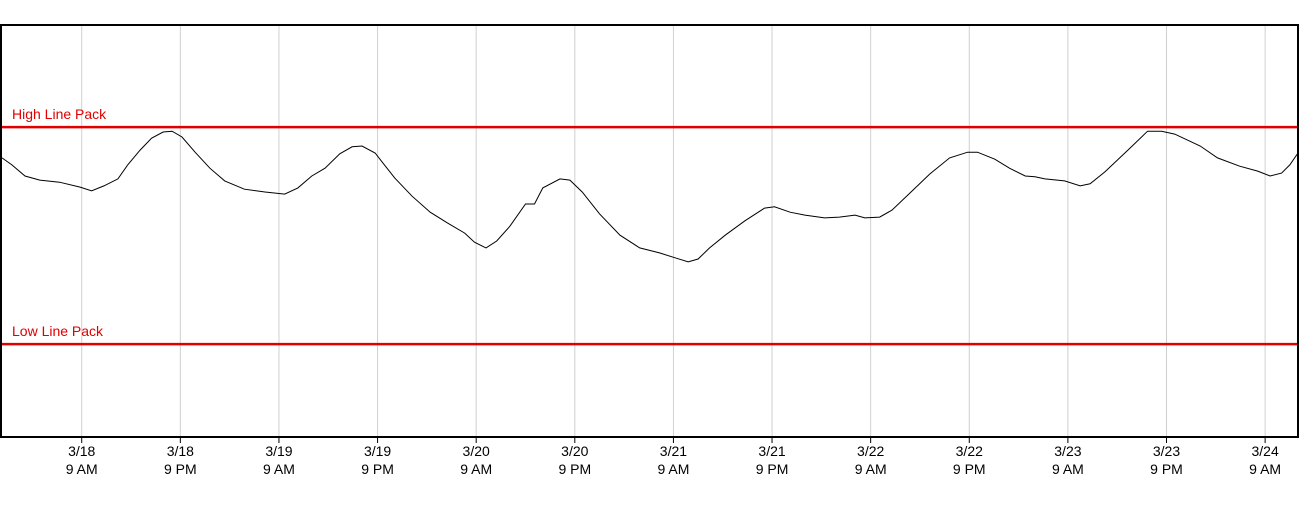 This screenshot has height=505, width=1300. What do you see at coordinates (58, 331) in the screenshot?
I see `limit-label: Low Line Pack` at bounding box center [58, 331].